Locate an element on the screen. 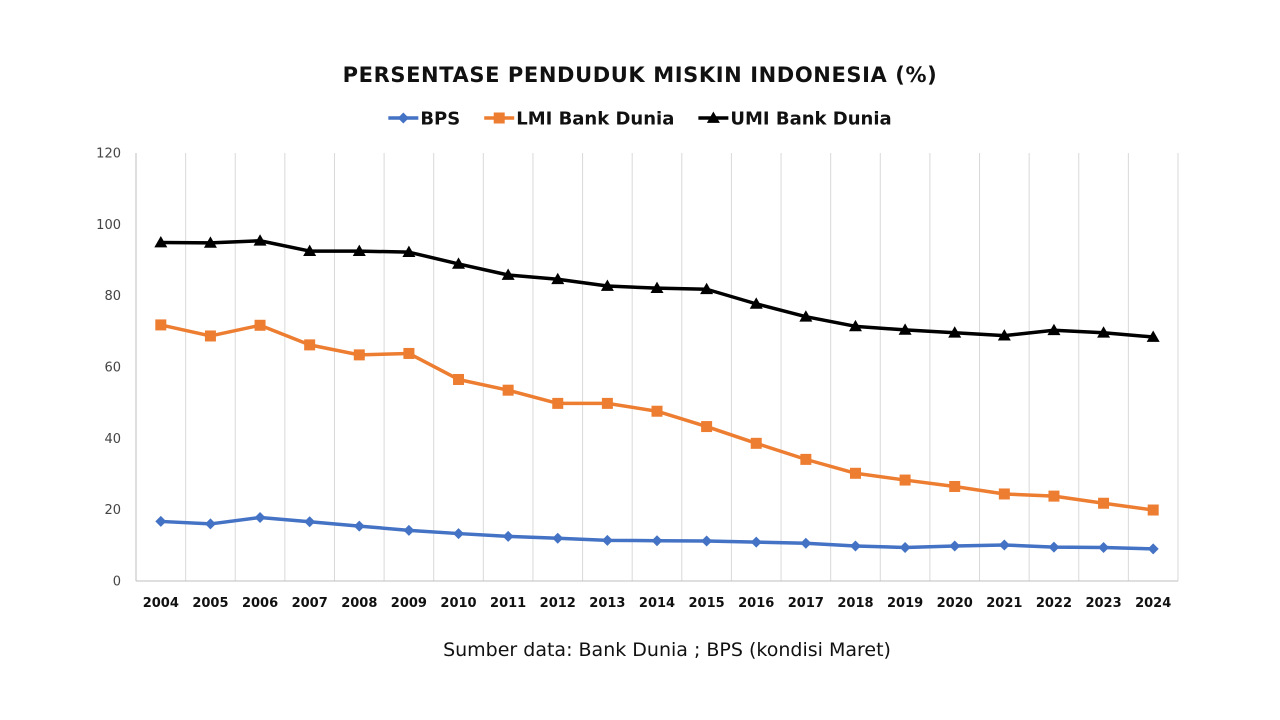  legend-item: LMI Bank Dunia is located at coordinates (579, 119).